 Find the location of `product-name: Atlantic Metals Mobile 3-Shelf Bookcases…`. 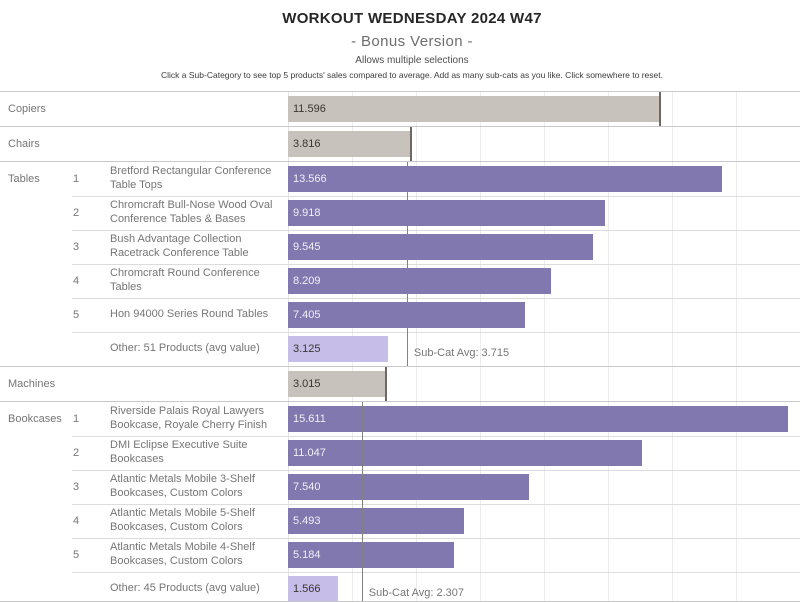

product-name: Atlantic Metals Mobile 3-Shelf Bookcases… is located at coordinates (182, 486).